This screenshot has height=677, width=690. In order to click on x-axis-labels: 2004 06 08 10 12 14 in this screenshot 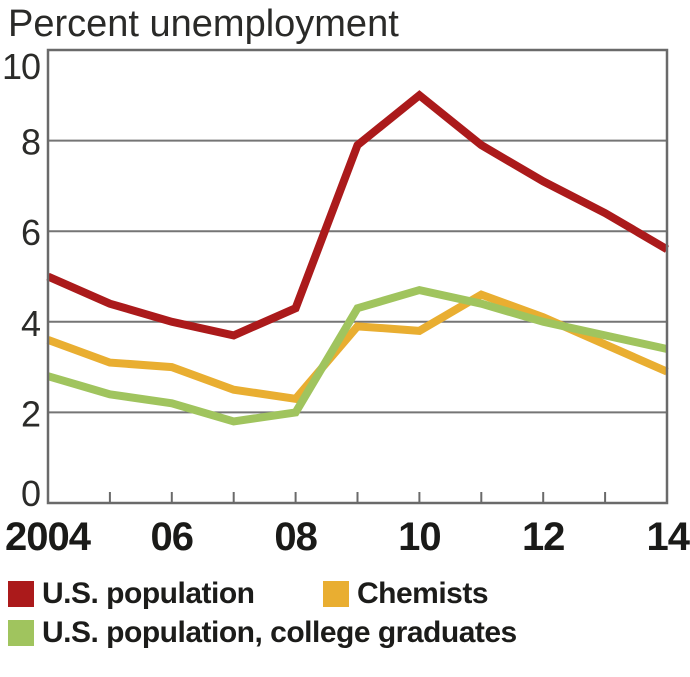, I will do `click(347, 537)`.